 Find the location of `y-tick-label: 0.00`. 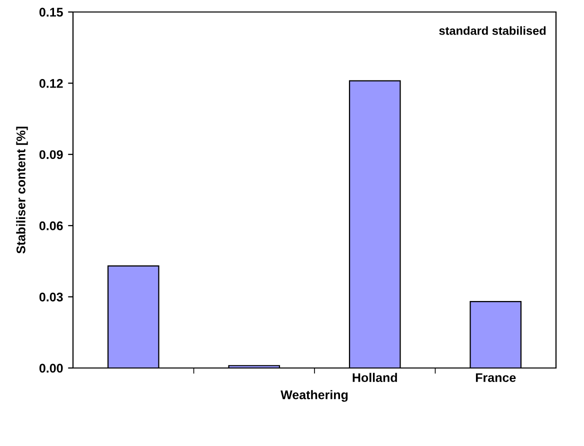

y-tick-label: 0.00 is located at coordinates (51, 368).